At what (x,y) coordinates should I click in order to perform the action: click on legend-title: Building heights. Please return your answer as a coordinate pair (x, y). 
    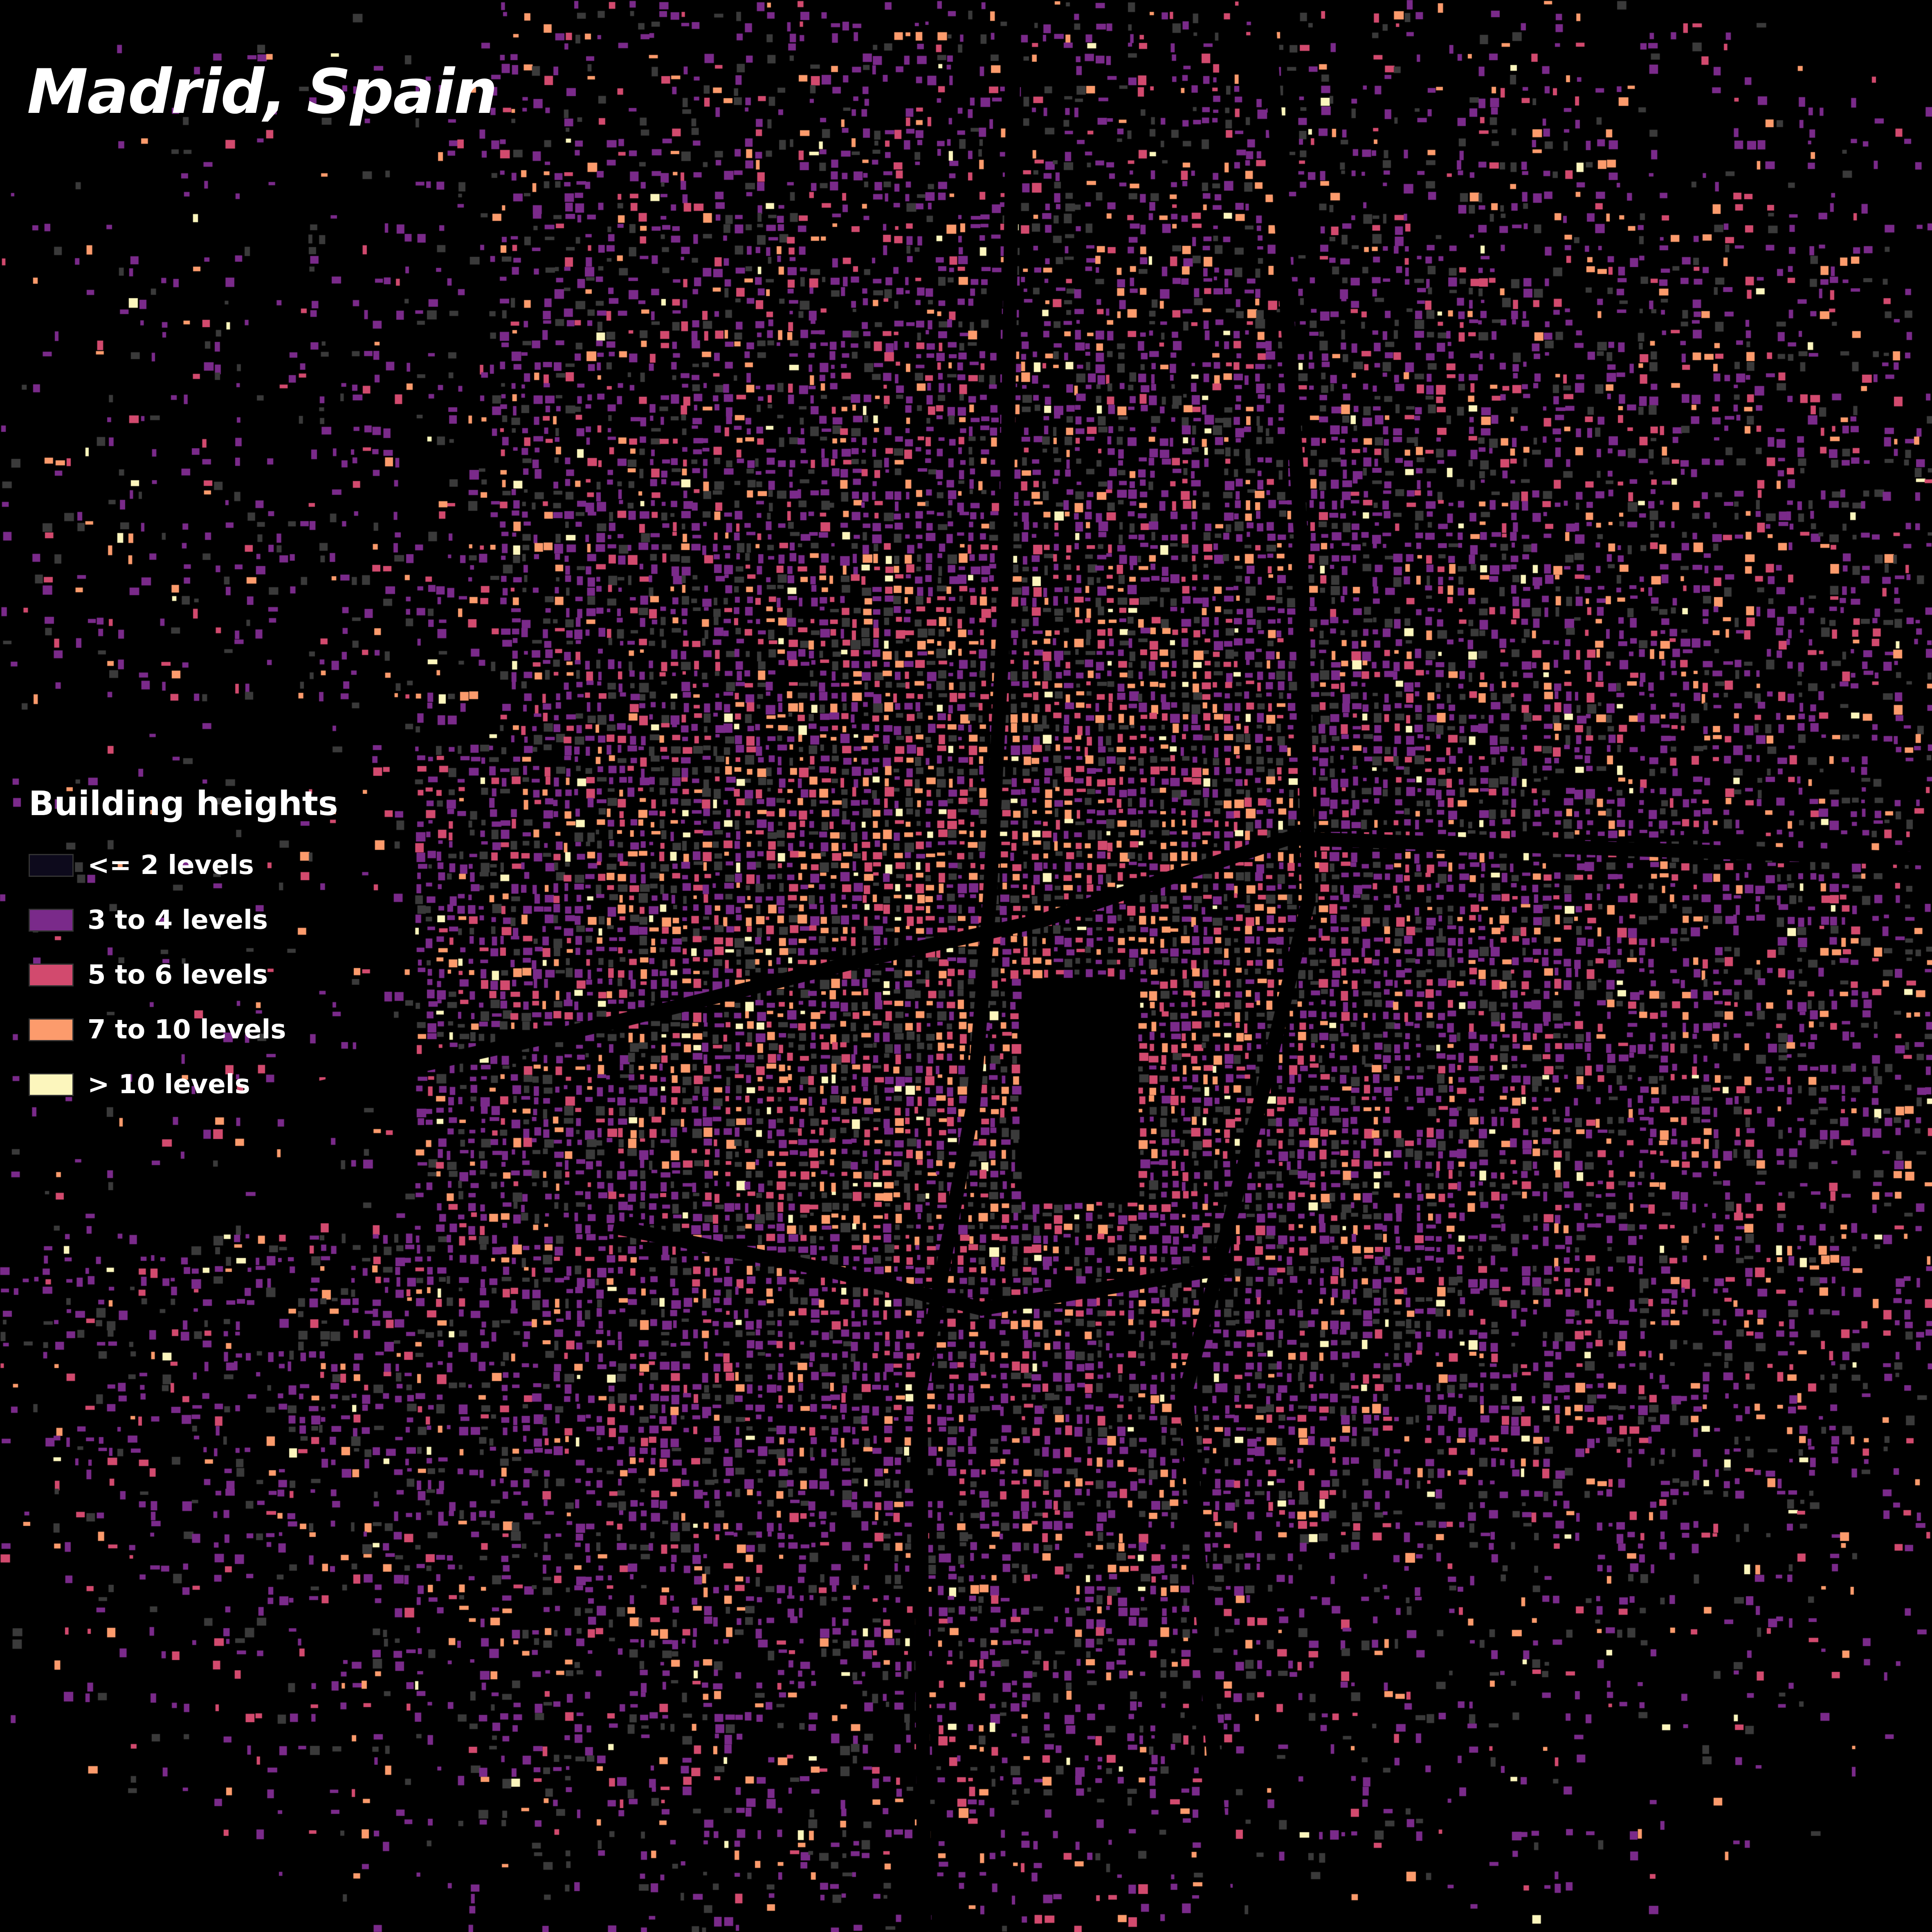
    Looking at the image, I should click on (184, 804).